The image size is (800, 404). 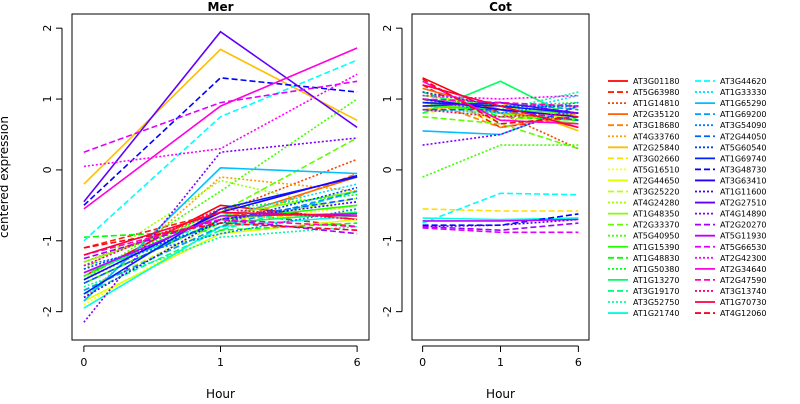 I want to click on legend-label: AT4G14890, so click(x=743, y=214).